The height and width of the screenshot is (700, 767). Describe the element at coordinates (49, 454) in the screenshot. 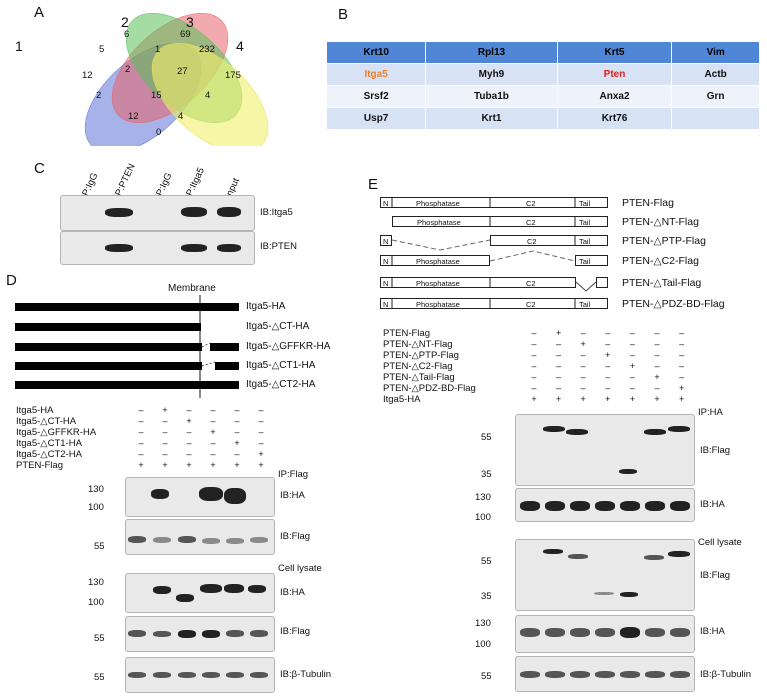

I see `condition-label: Itga5-△CT2-HA` at that location.